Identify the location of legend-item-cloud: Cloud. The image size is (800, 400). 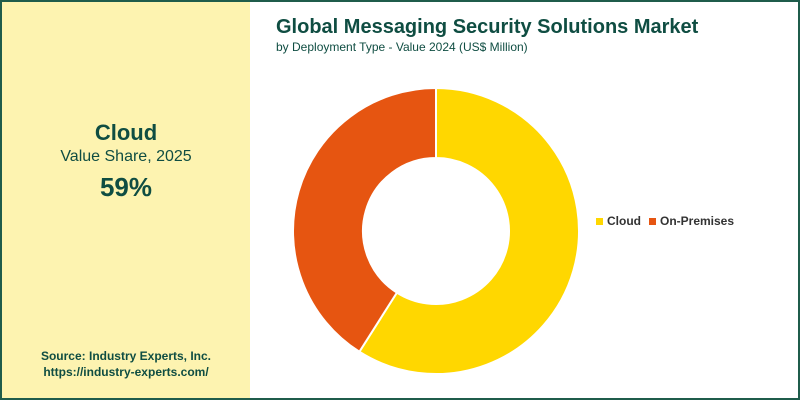
(618, 221).